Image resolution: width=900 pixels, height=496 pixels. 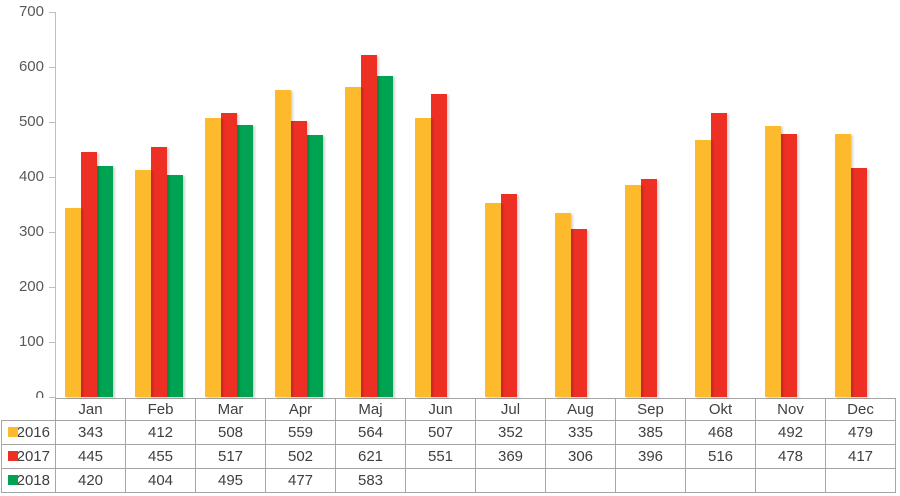 What do you see at coordinates (175, 285) in the screenshot?
I see `bar-2018-feb` at bounding box center [175, 285].